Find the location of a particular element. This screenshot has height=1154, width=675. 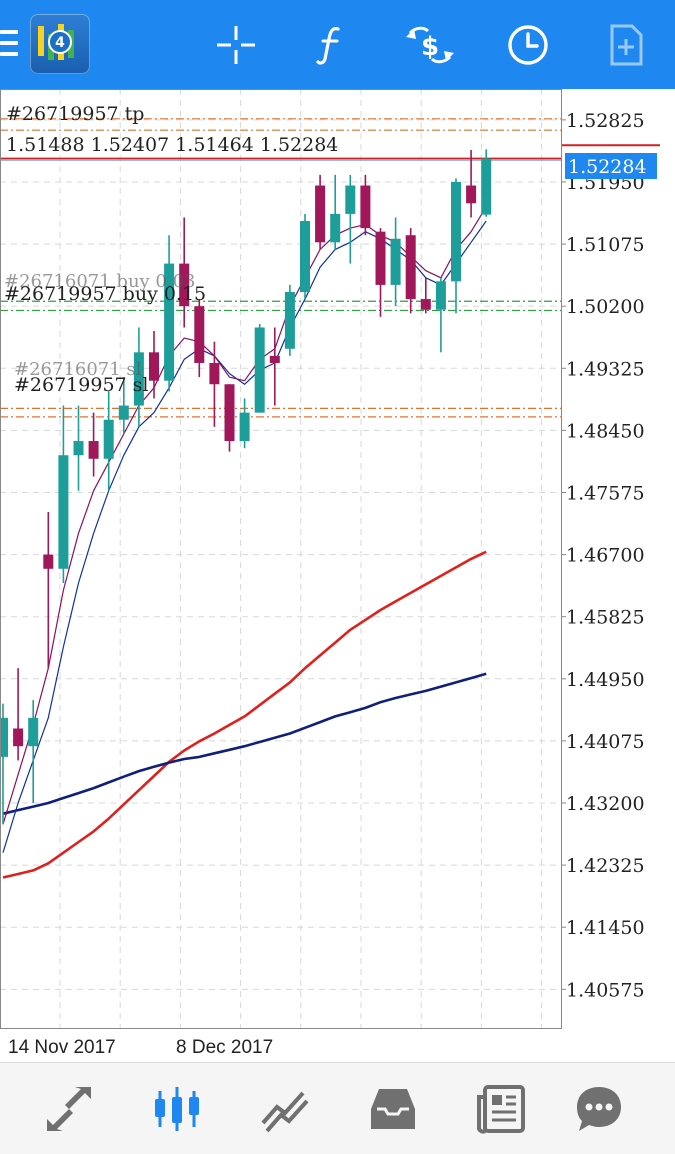

nav-quotes is located at coordinates (69, 1108).